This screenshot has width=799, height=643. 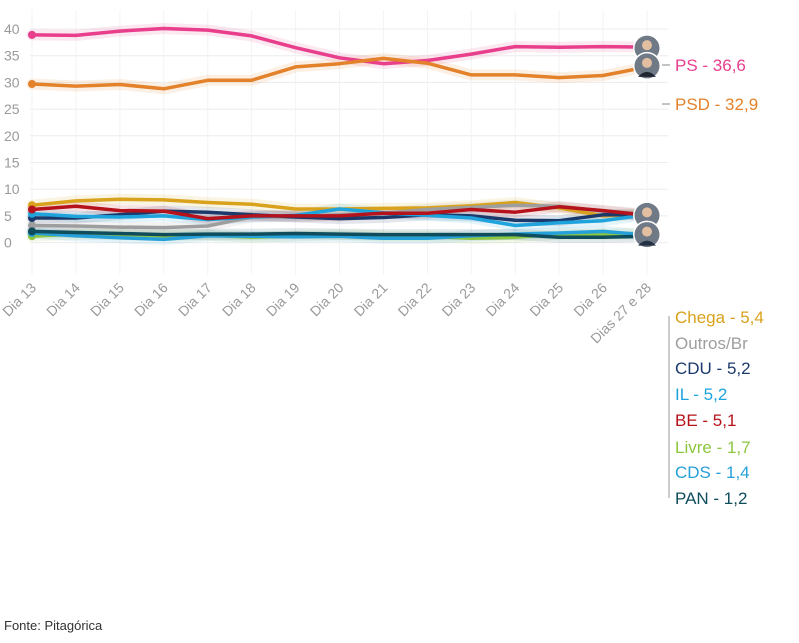 I want to click on x-tick-label: Dia 20, so click(x=327, y=299).